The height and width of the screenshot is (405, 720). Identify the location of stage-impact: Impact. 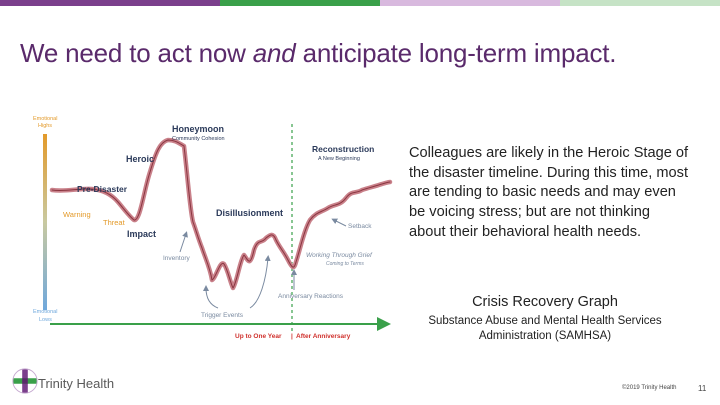
(141, 234).